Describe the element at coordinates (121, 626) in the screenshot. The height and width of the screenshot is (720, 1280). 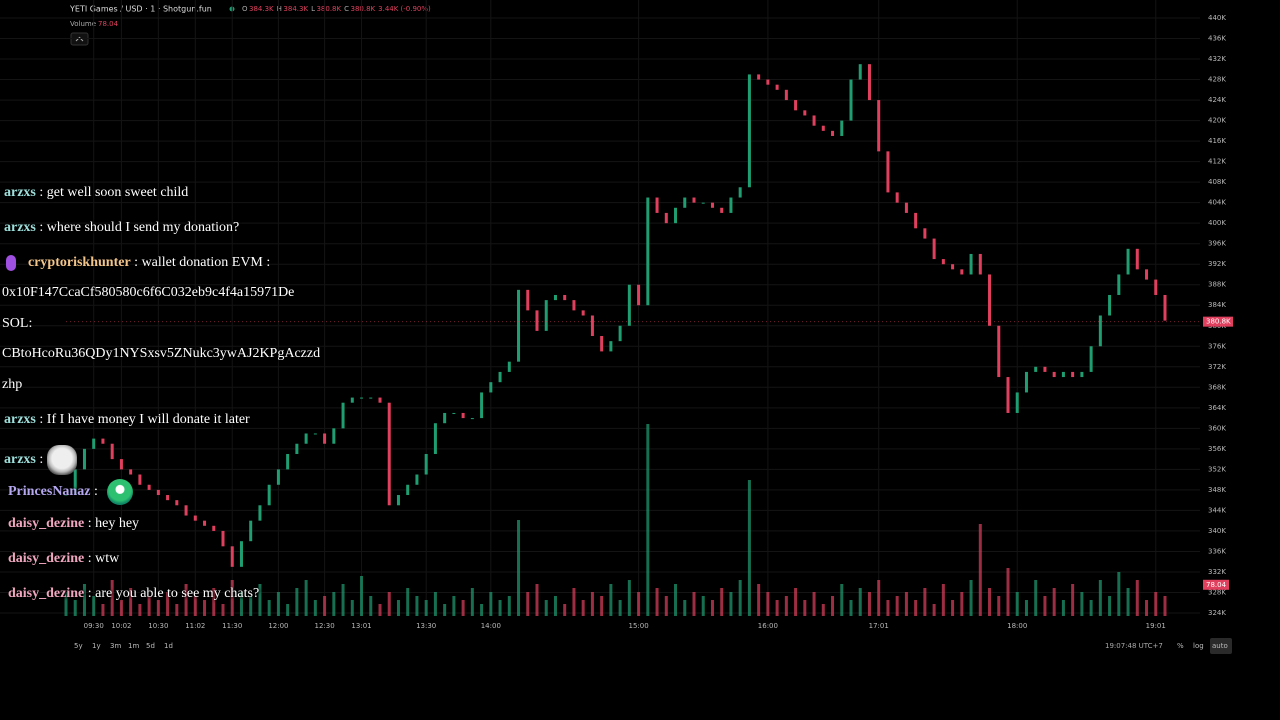
I see `x-tick-label: 10:02` at that location.